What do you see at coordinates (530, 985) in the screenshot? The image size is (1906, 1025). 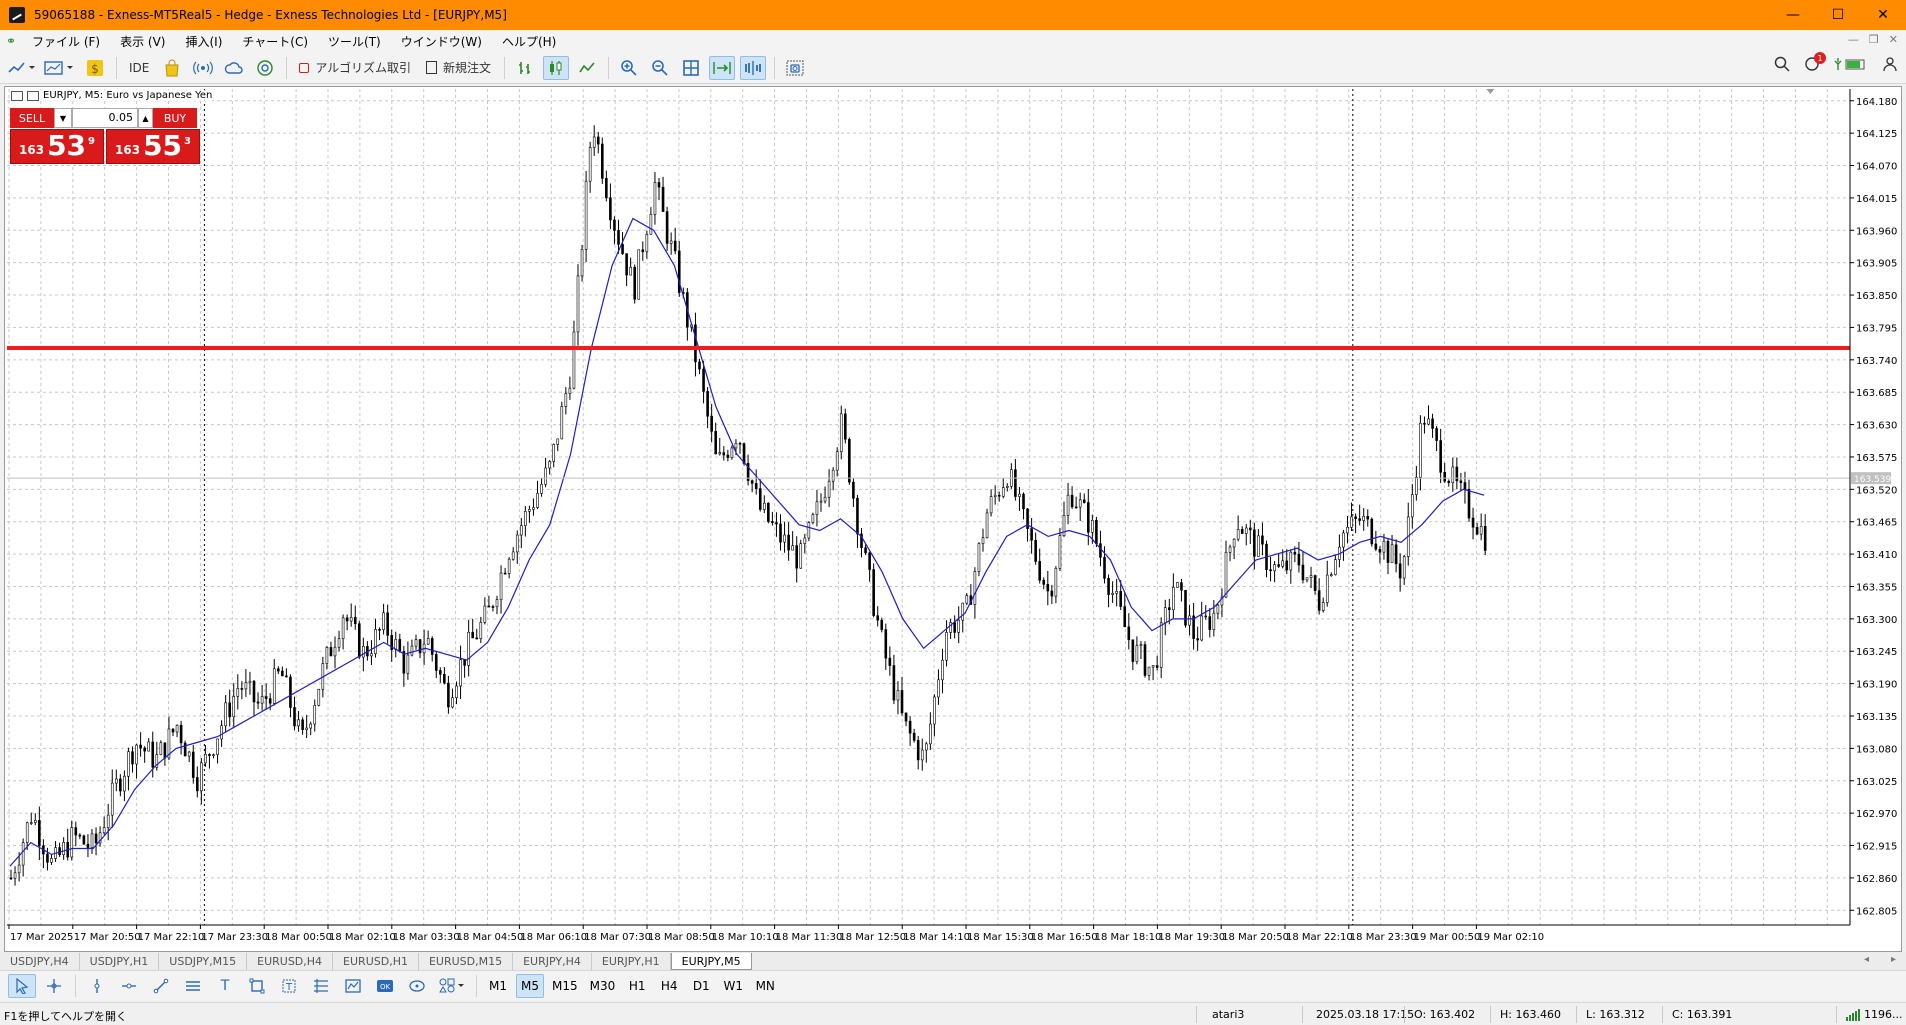 I see `timeframe-m5: M5` at bounding box center [530, 985].